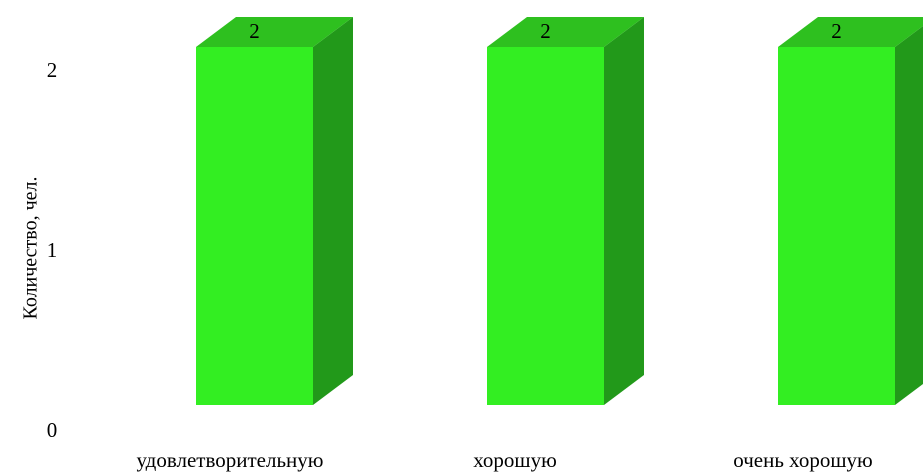 The width and height of the screenshot is (923, 473). What do you see at coordinates (515, 460) in the screenshot?
I see `x-tick-label-1: хорошую` at bounding box center [515, 460].